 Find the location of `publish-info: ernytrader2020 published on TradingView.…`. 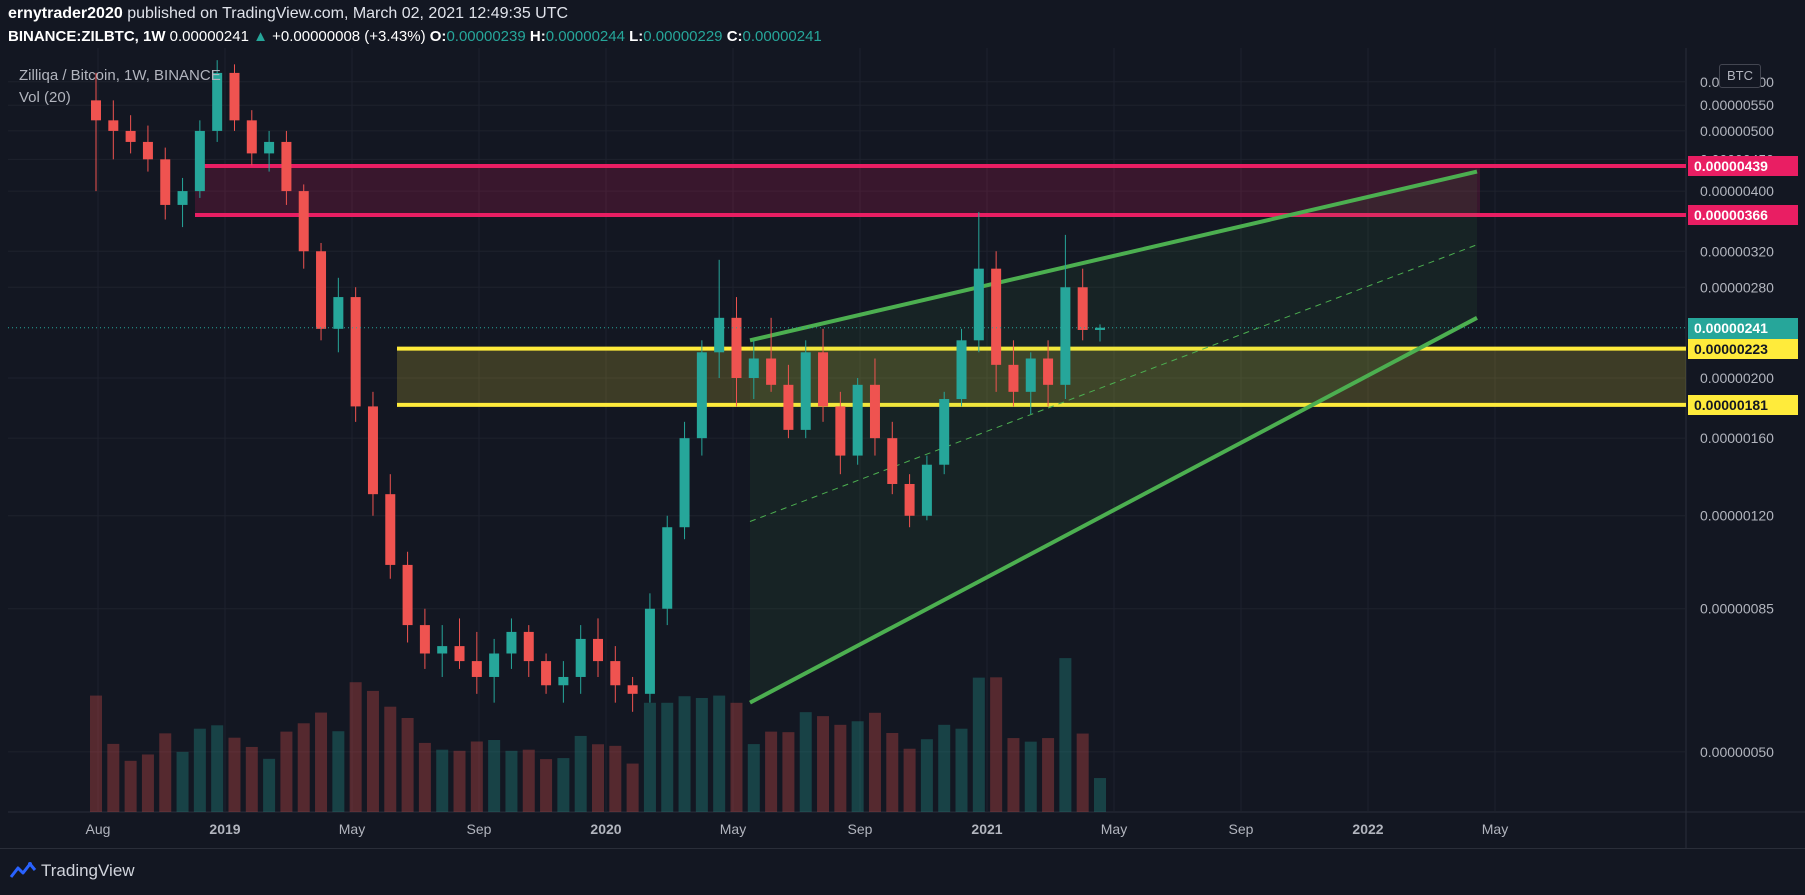

publish-info: ernytrader2020 published on TradingView.… is located at coordinates (288, 14).